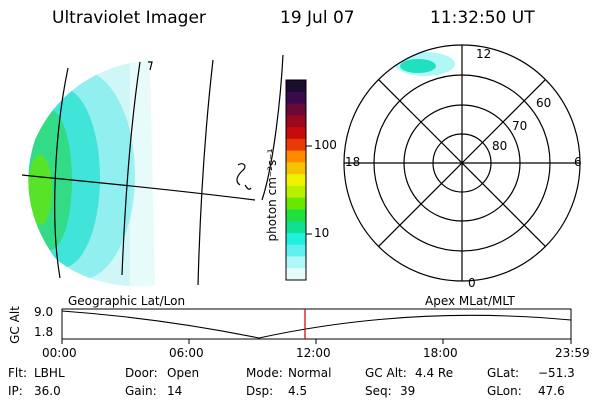  What do you see at coordinates (408, 391) in the screenshot?
I see `seq-value: 39` at bounding box center [408, 391].